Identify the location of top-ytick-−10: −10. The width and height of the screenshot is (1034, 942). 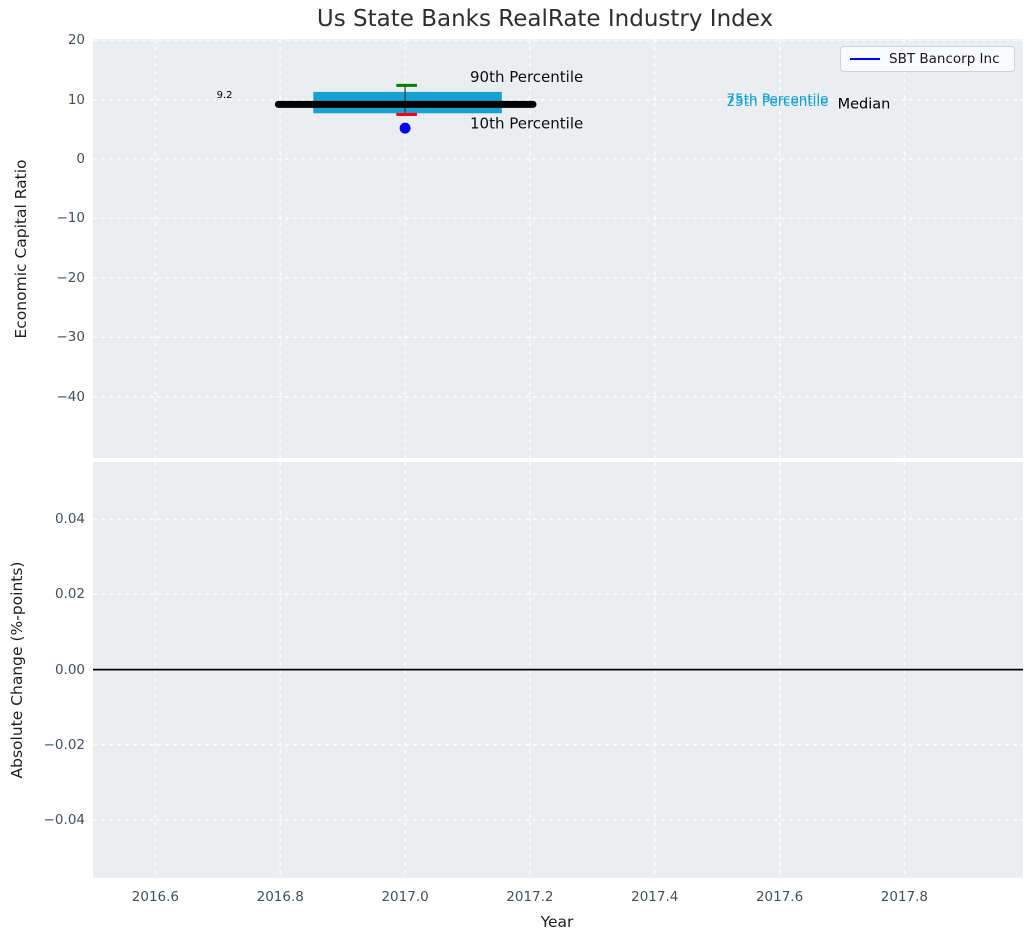
(71, 218).